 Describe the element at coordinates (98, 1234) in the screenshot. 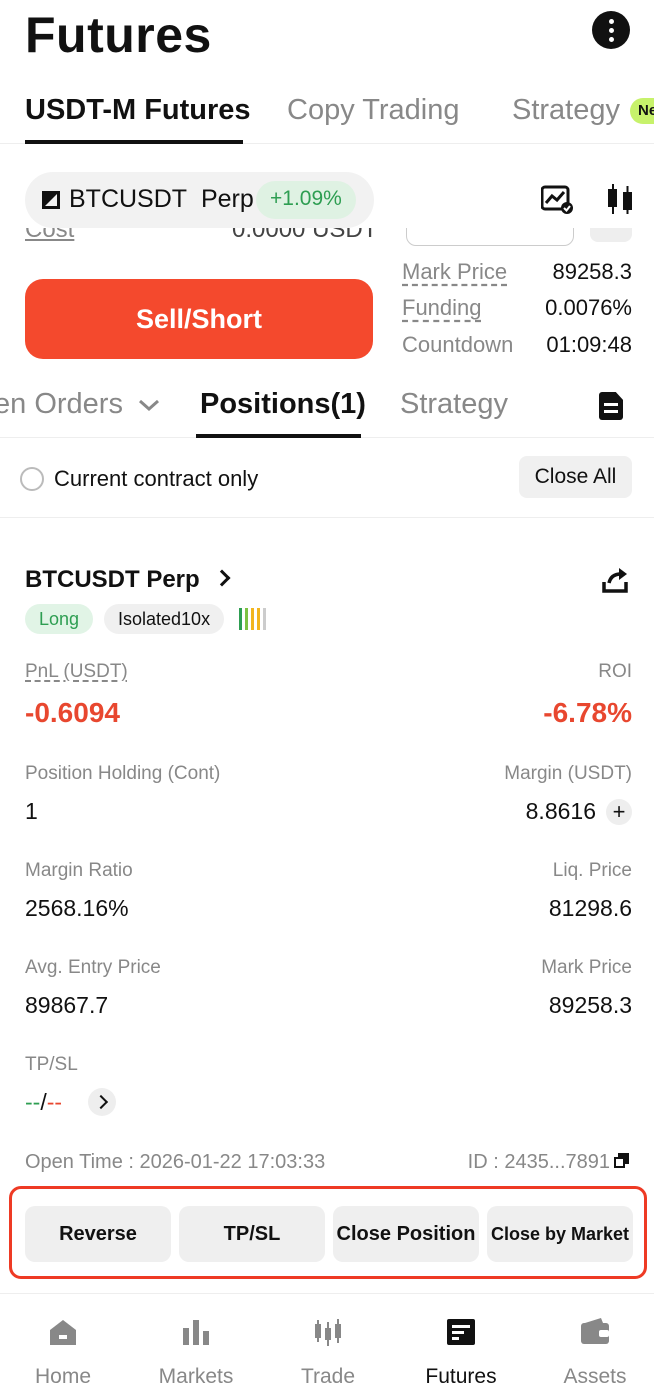

I see `reverse-button: Reverse` at that location.